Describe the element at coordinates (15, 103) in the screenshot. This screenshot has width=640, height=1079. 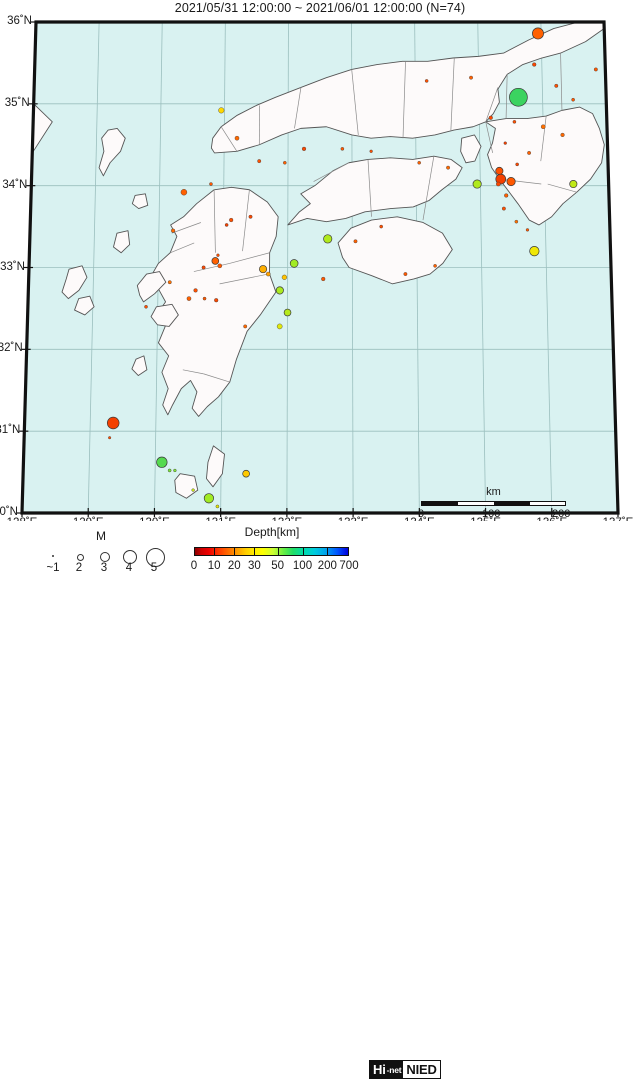
I see `lat-tick-label: 35˚N` at that location.